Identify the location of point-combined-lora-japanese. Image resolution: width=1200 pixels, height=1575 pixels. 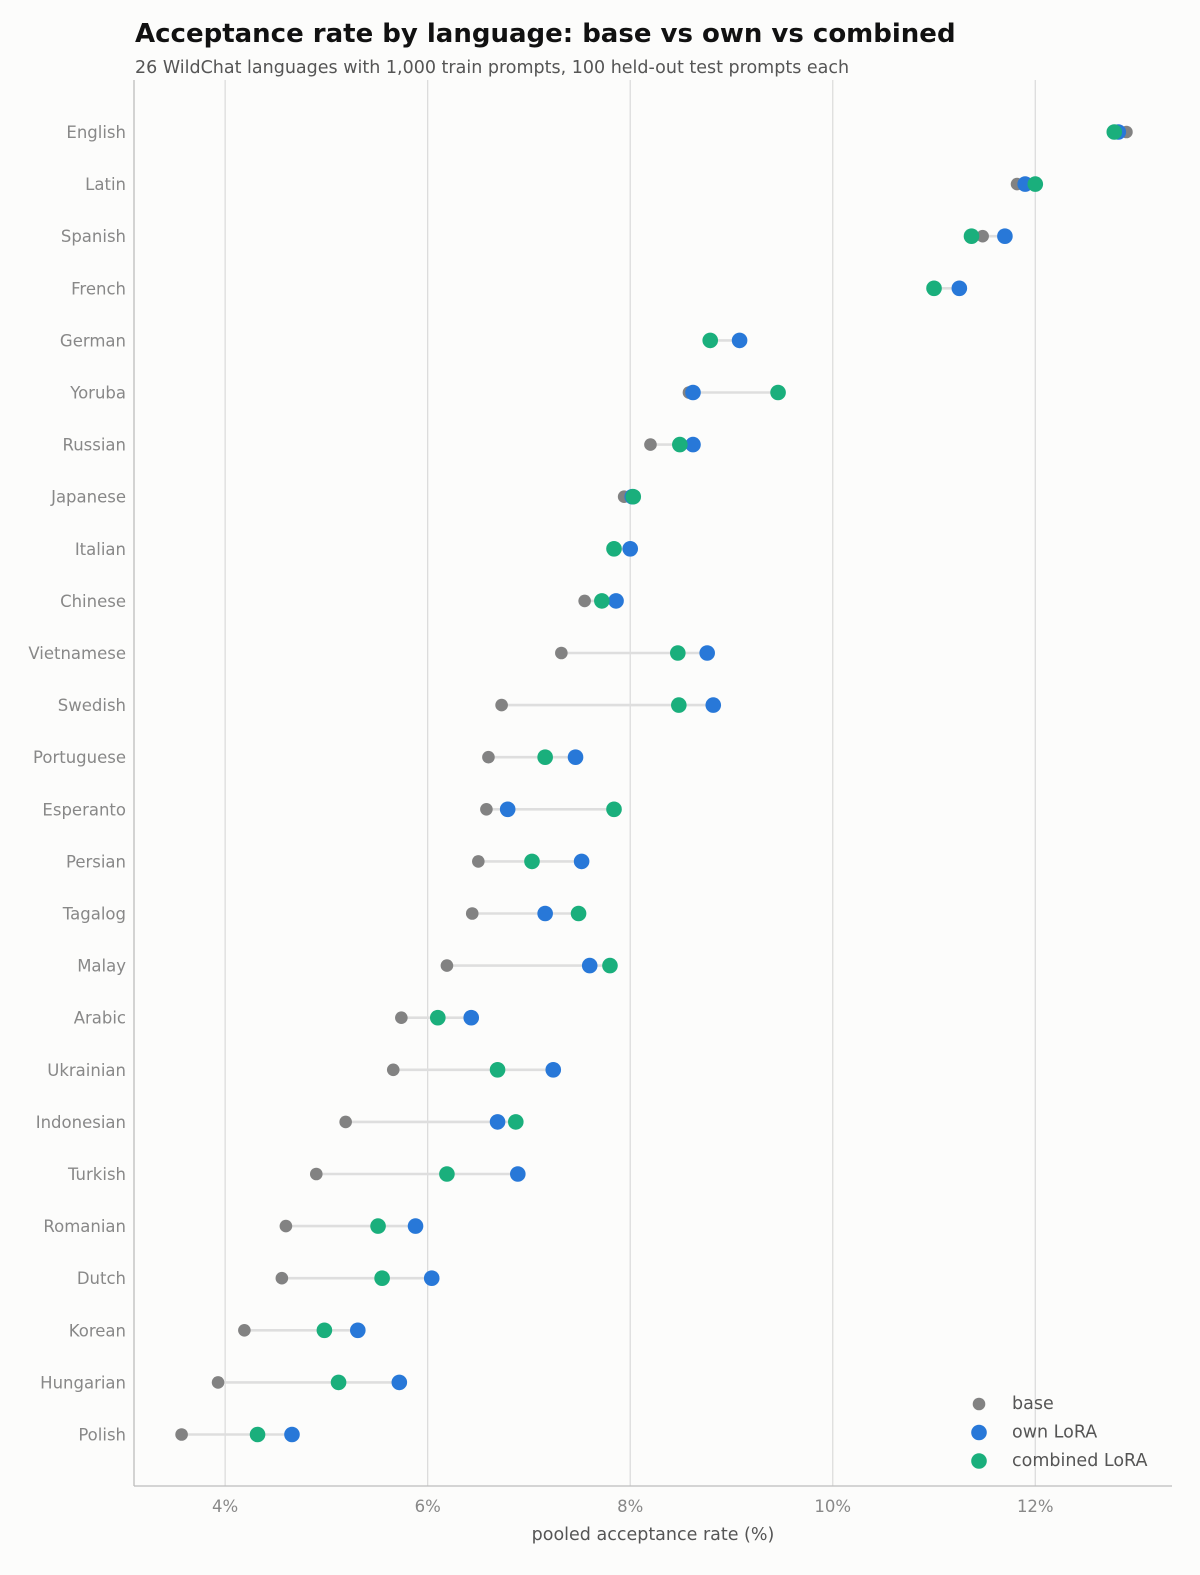
(633, 496).